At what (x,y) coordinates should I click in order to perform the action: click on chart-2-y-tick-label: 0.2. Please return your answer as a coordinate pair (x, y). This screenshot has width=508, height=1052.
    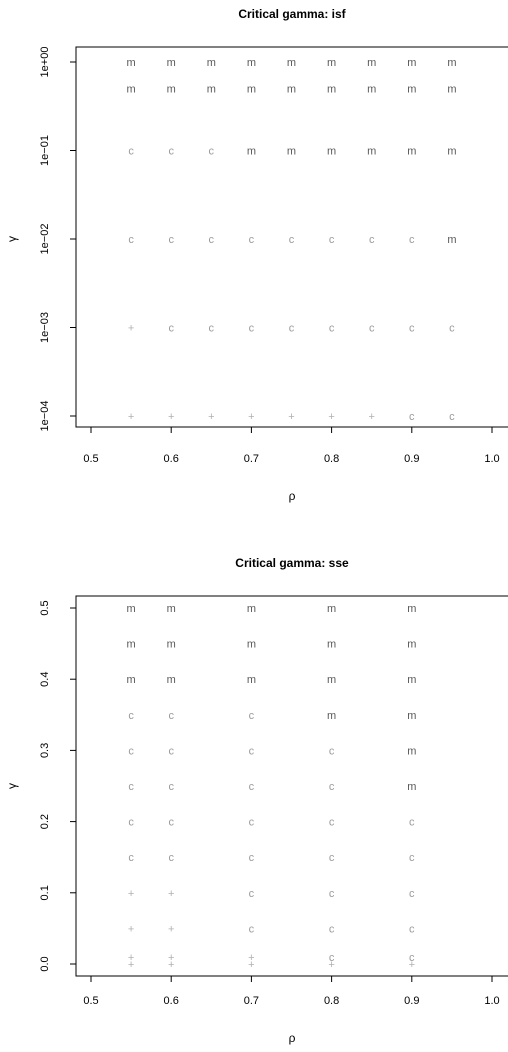
    Looking at the image, I should click on (45, 821).